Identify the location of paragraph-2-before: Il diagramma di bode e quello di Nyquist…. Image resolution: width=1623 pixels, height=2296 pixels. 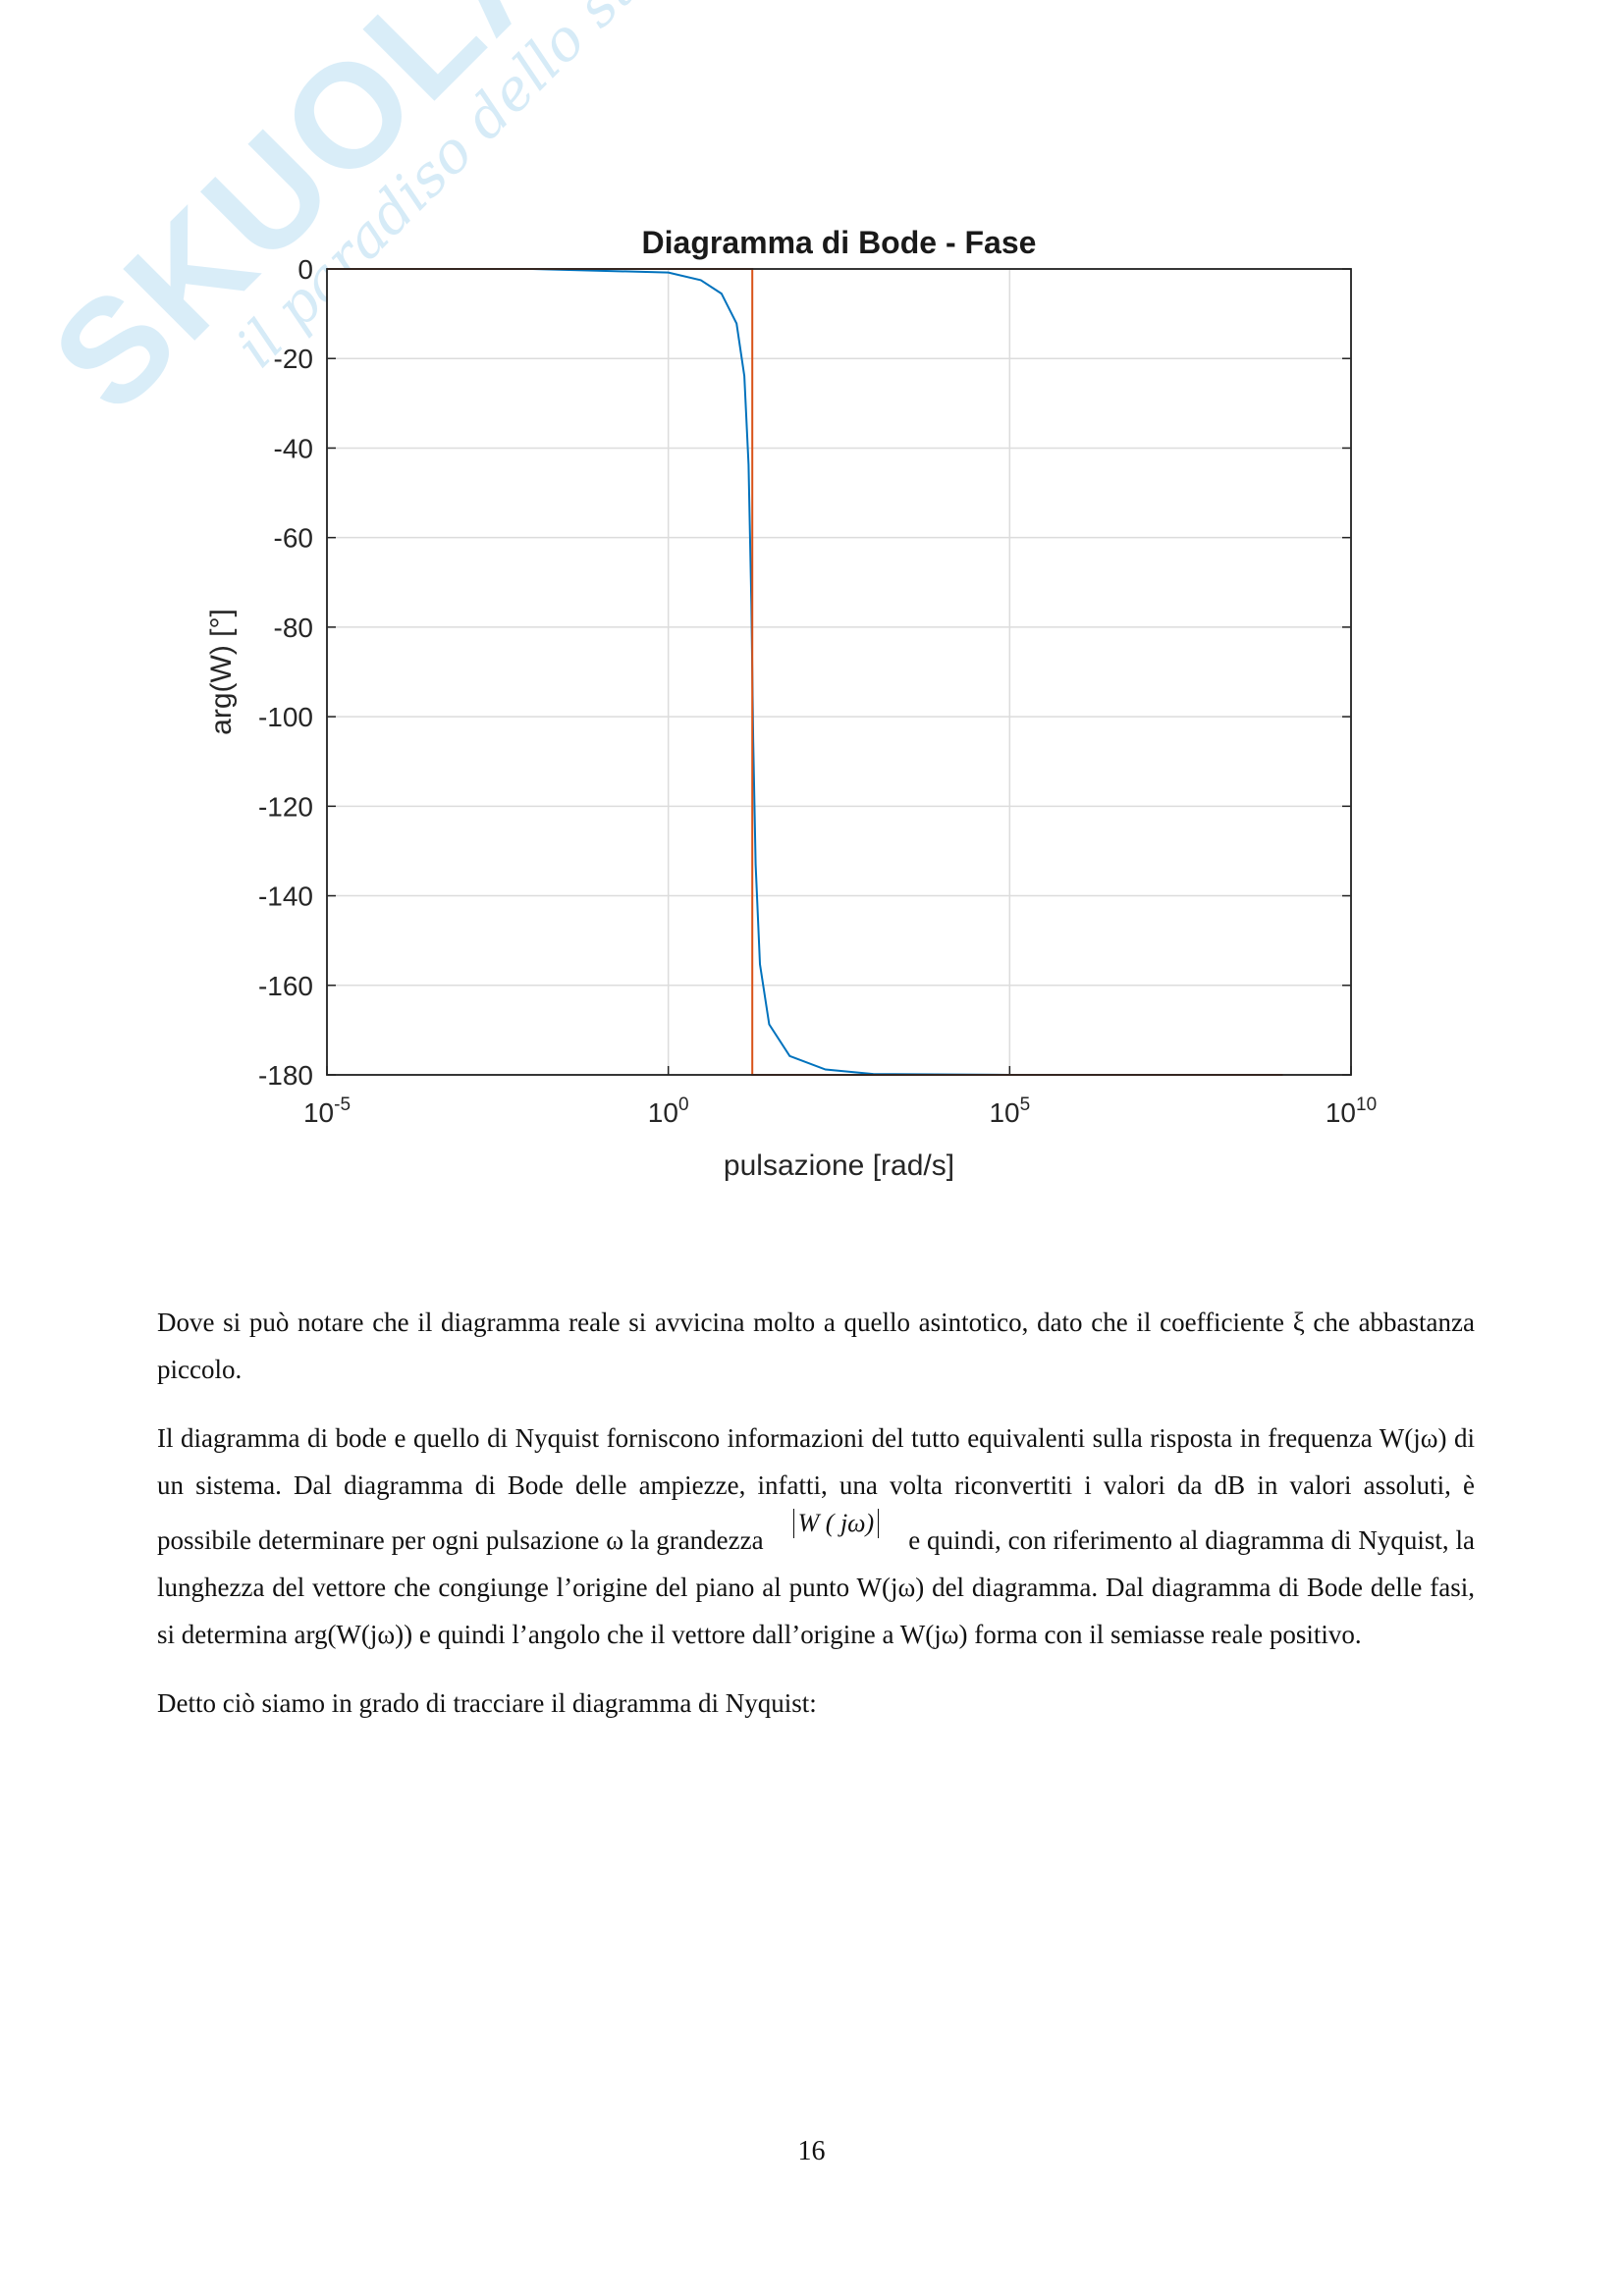
(816, 1489).